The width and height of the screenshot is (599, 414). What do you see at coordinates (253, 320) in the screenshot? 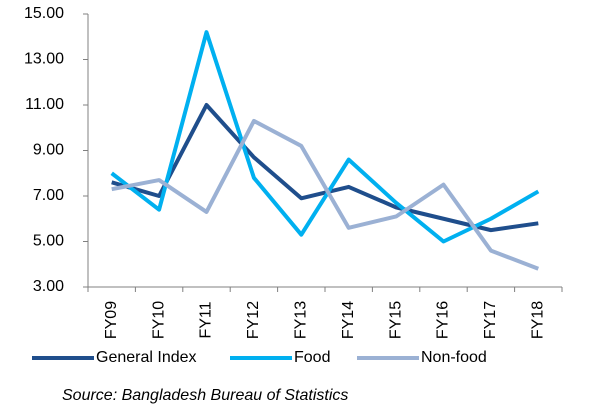
I see `x-tick-label: FY12` at bounding box center [253, 320].